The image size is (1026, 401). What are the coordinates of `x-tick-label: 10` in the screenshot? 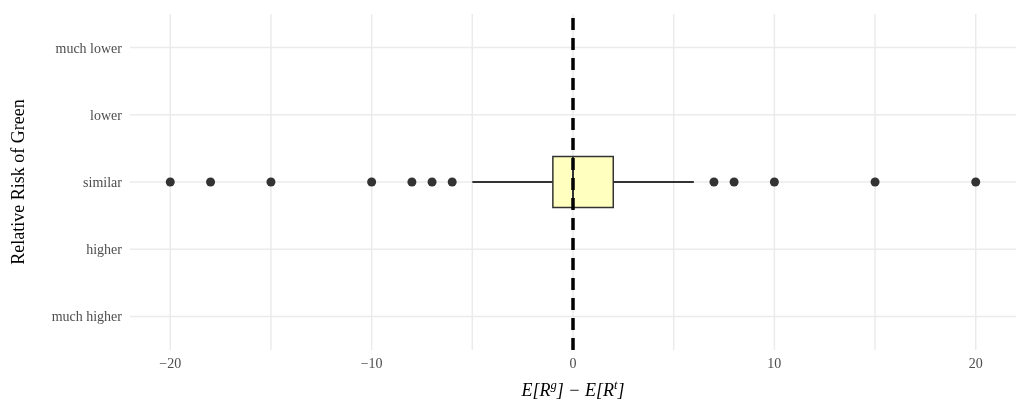 It's located at (774, 363).